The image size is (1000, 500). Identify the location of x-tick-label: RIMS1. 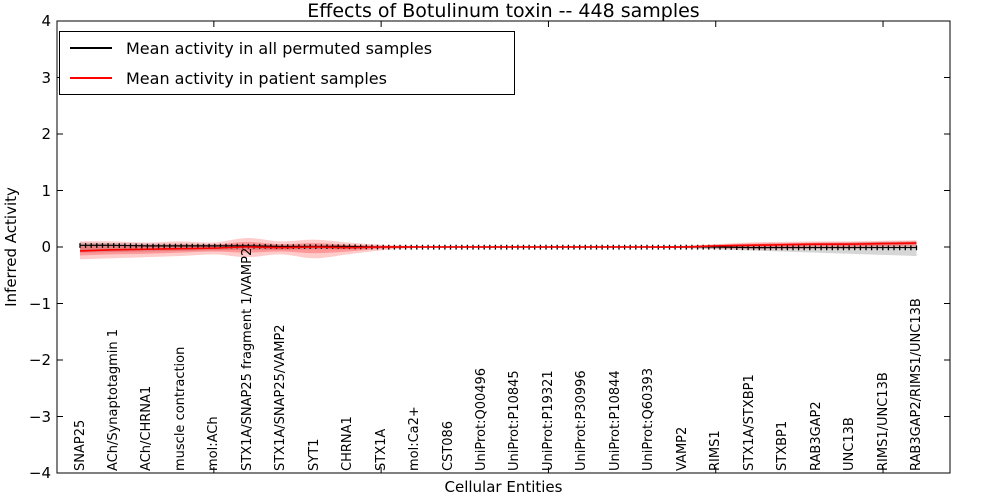
(716, 450).